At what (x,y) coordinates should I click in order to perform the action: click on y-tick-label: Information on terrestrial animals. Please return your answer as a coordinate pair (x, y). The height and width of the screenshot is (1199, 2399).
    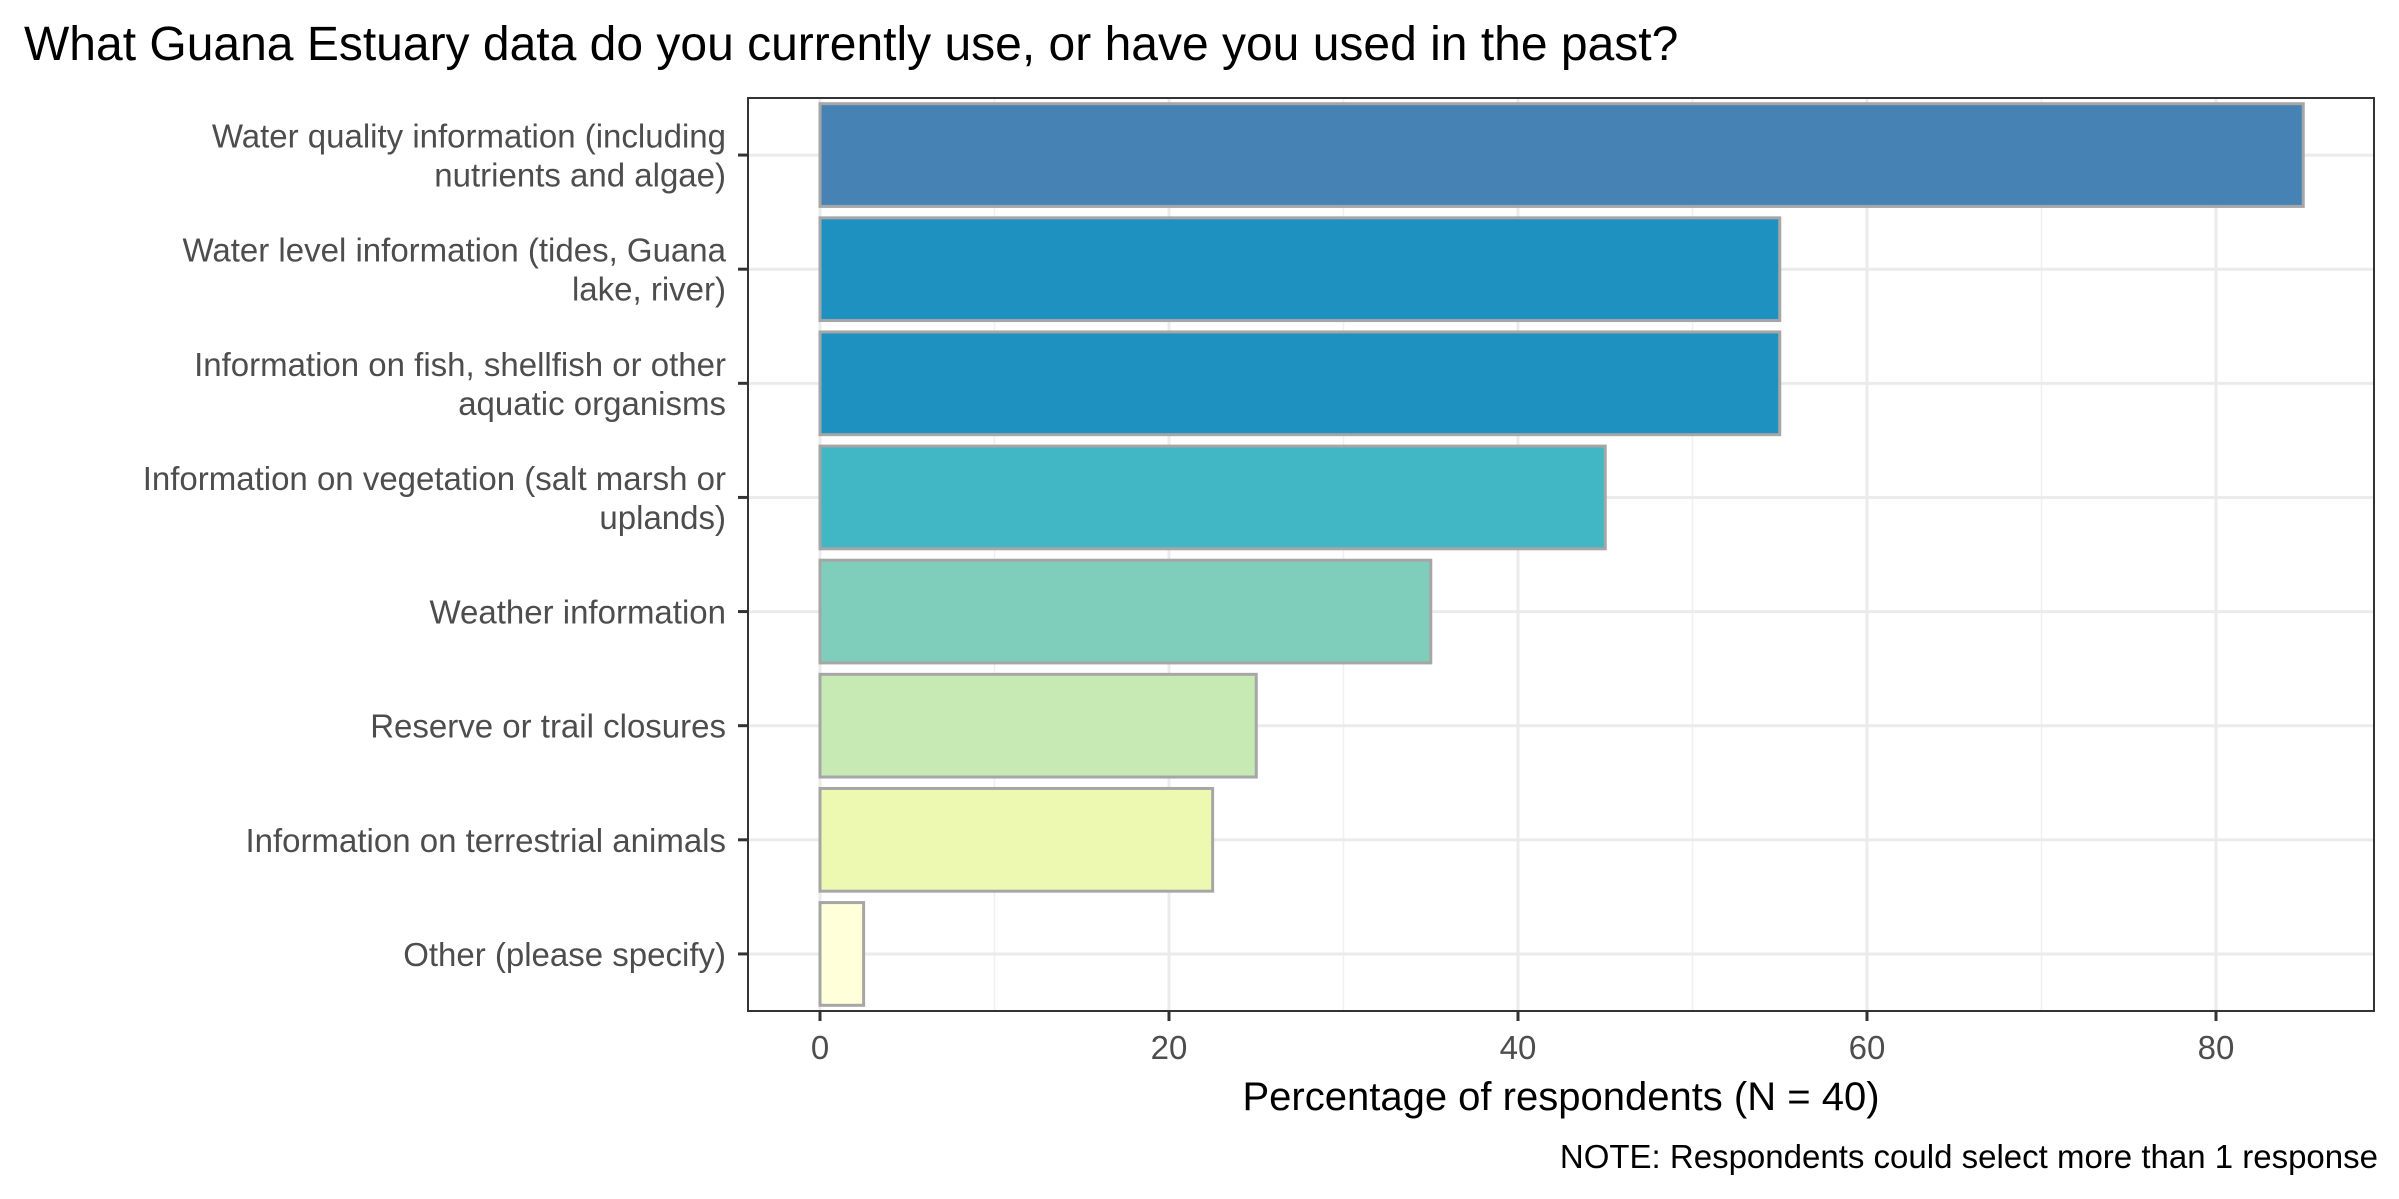
    Looking at the image, I should click on (485, 840).